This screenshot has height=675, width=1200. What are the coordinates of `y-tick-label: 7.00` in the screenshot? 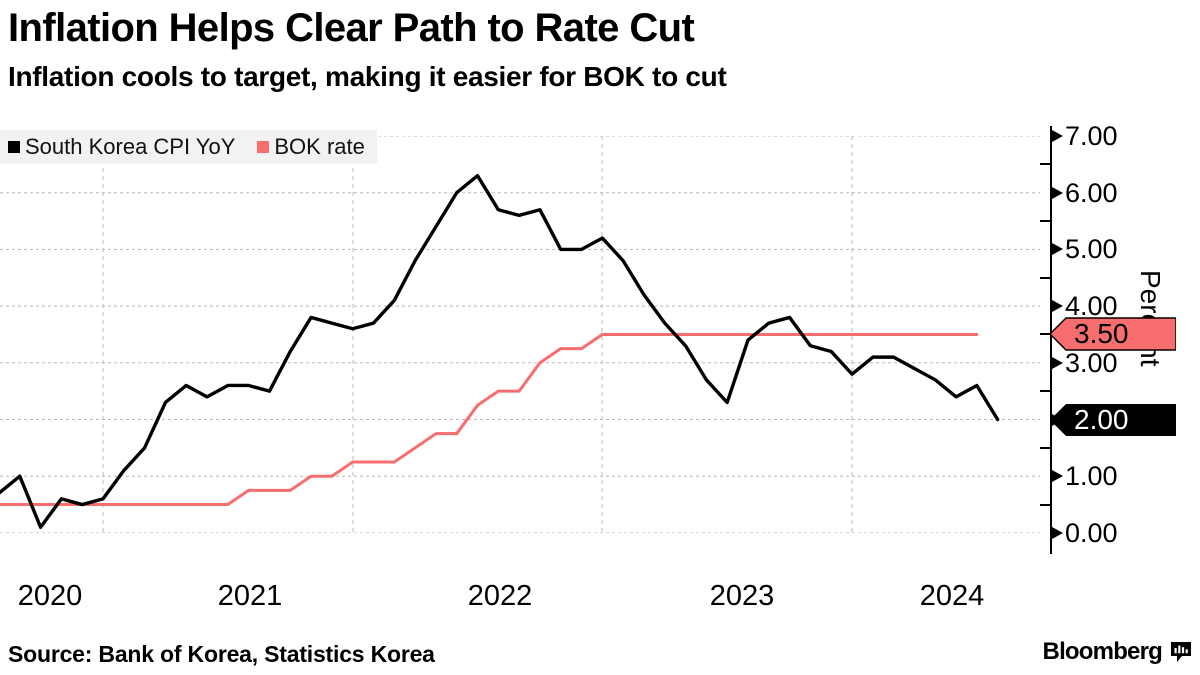 It's located at (1091, 136).